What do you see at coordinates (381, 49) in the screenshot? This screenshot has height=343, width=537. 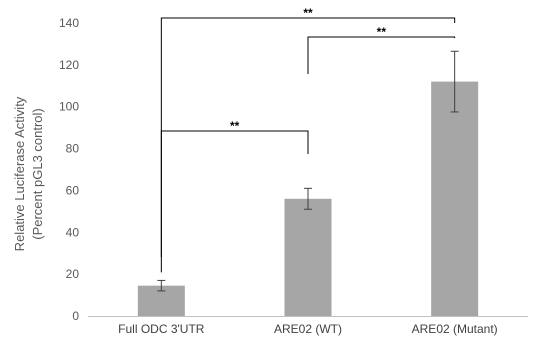 I see `significance-bracket: **` at bounding box center [381, 49].